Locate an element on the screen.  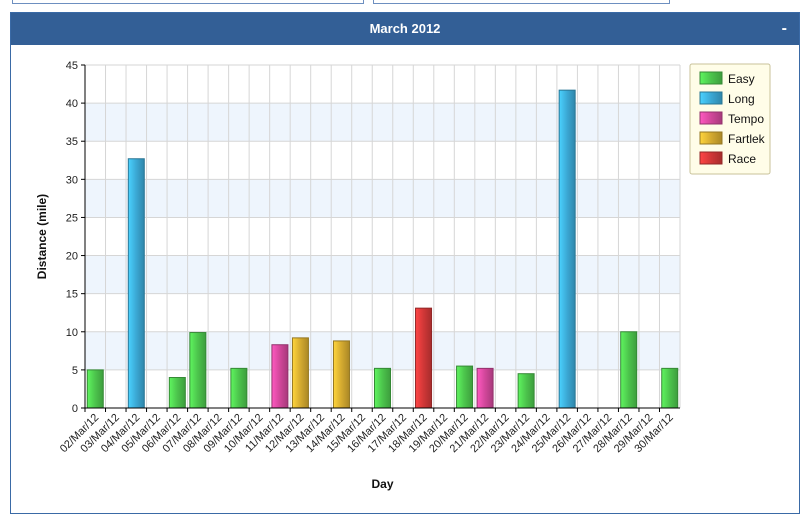
legend-label-long: Long is located at coordinates (741, 99).